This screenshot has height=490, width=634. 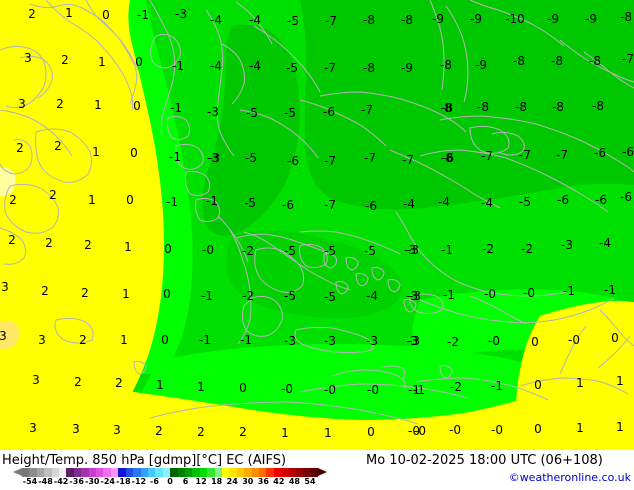 I want to click on temperature-value-label: -5, so click(x=525, y=202).